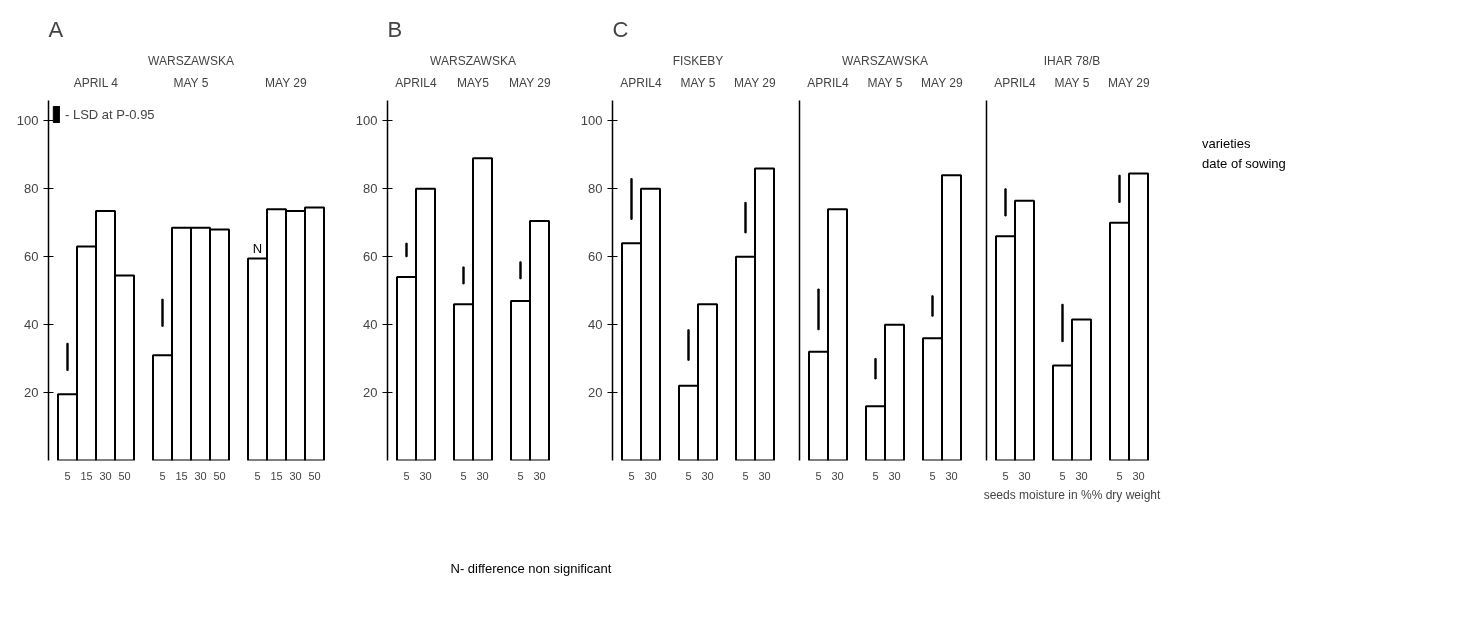 The width and height of the screenshot is (1467, 642). I want to click on legend-label: - LSD at P-0.95, so click(110, 114).